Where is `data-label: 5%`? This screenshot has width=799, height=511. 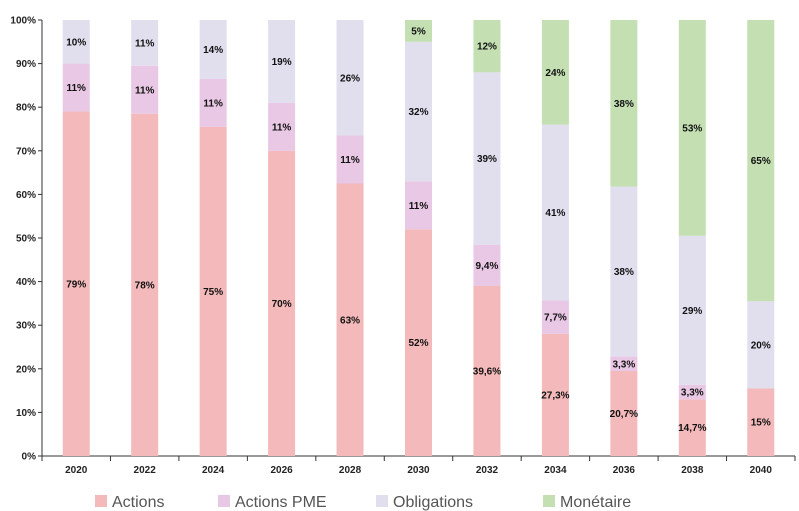 data-label: 5% is located at coordinates (418, 31).